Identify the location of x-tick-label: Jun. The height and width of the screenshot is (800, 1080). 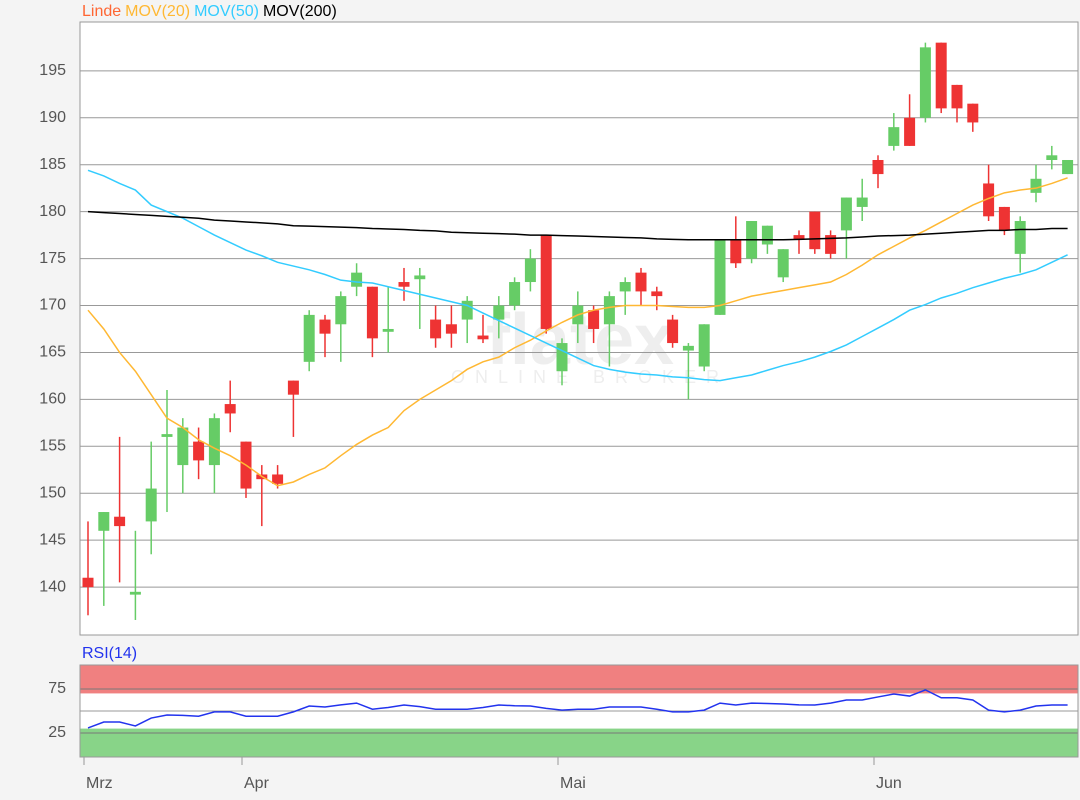
(889, 783).